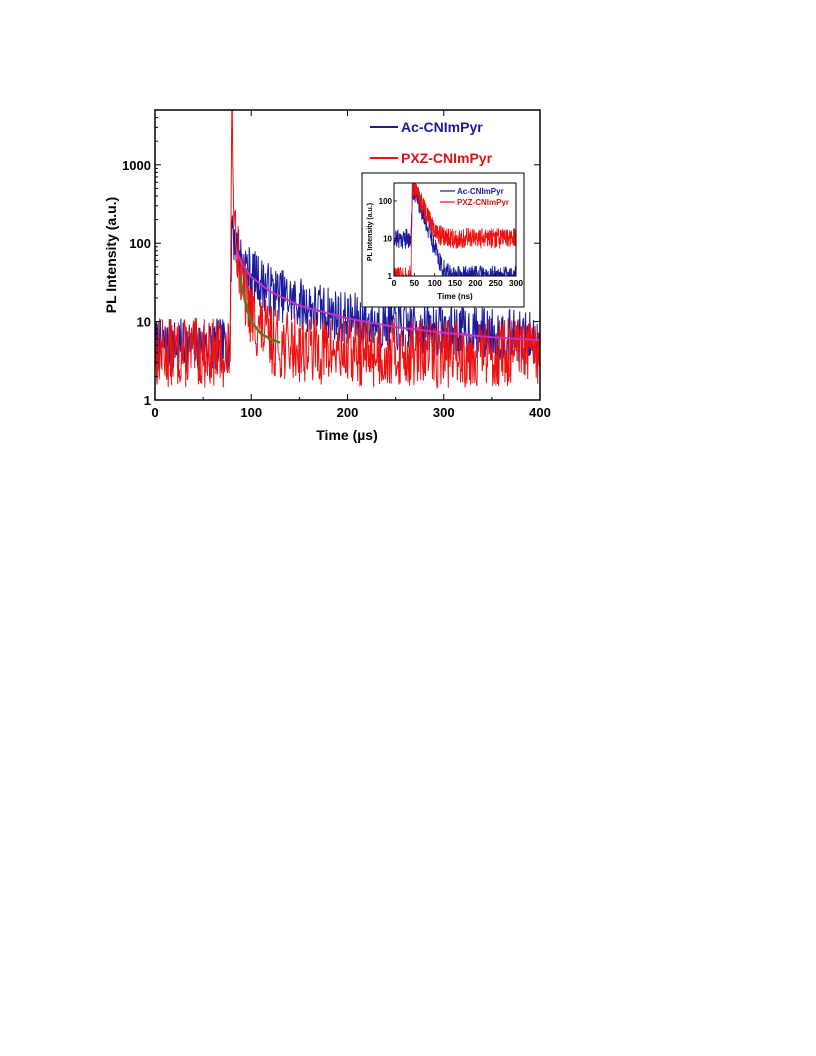 The width and height of the screenshot is (816, 1056). What do you see at coordinates (390, 276) in the screenshot?
I see `inset-y-tick-label: 1` at bounding box center [390, 276].